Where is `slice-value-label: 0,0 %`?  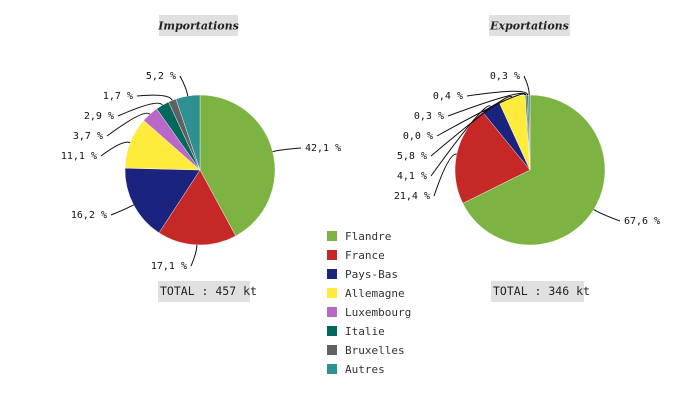 slice-value-label: 0,0 % is located at coordinates (418, 136).